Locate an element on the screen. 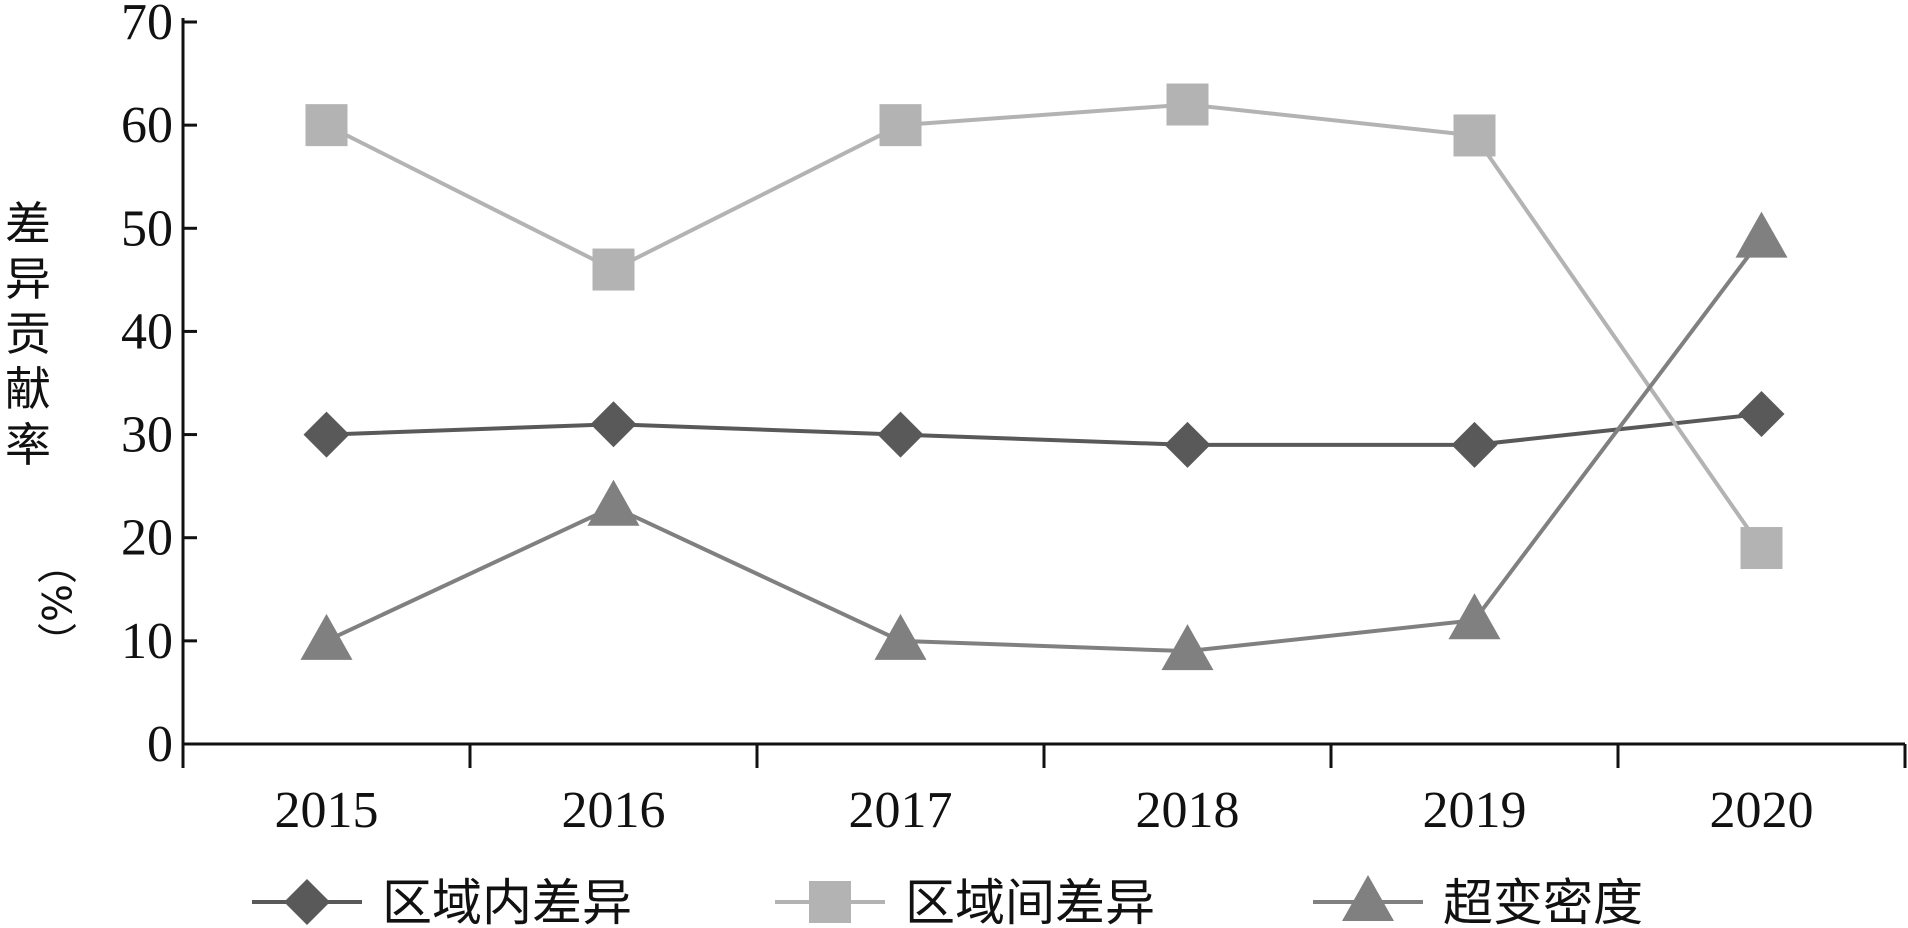 This screenshot has width=1908, height=928. y-axis-label-char: 率 is located at coordinates (28, 445).